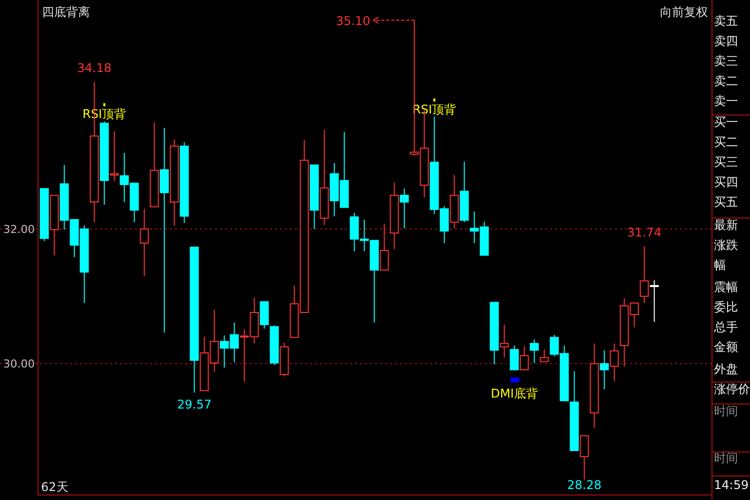 This screenshot has height=500, width=750. I want to click on text: 金额, so click(726, 347).